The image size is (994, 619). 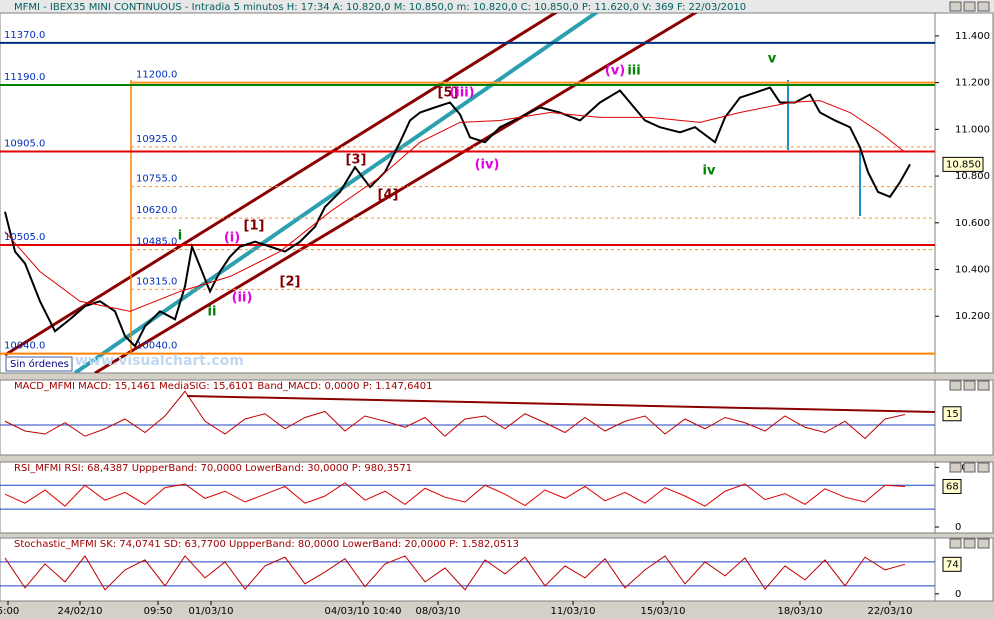 I want to click on last-value-label: 68, so click(x=952, y=486).